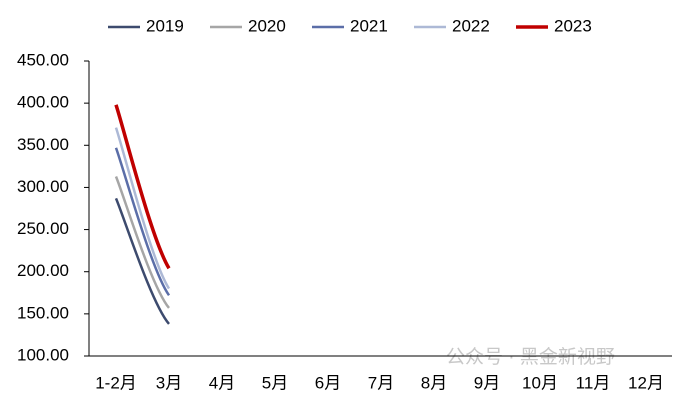 This screenshot has height=402, width=700. What do you see at coordinates (593, 382) in the screenshot?
I see `x-tick-label: 11月` at bounding box center [593, 382].